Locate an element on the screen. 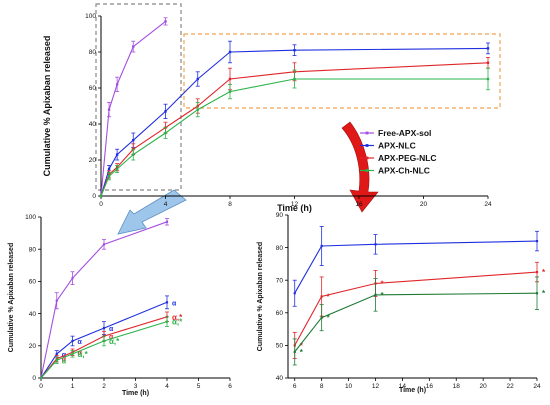 The width and height of the screenshot is (550, 405). legend-entry-label: APX-Ch-NLC is located at coordinates (404, 171).